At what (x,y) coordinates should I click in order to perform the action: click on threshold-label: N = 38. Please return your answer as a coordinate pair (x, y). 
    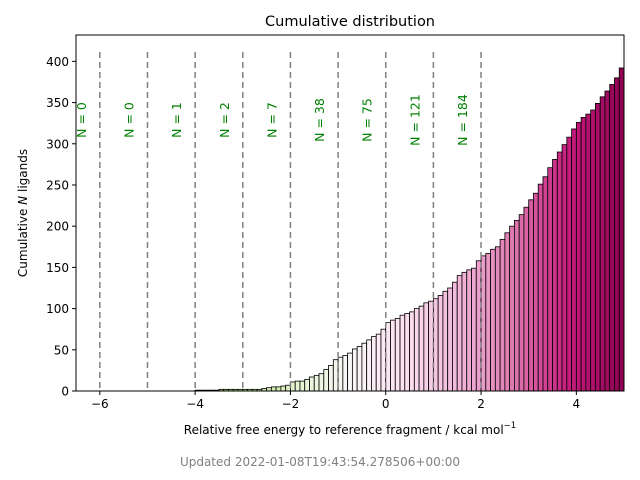
    Looking at the image, I should click on (319, 120).